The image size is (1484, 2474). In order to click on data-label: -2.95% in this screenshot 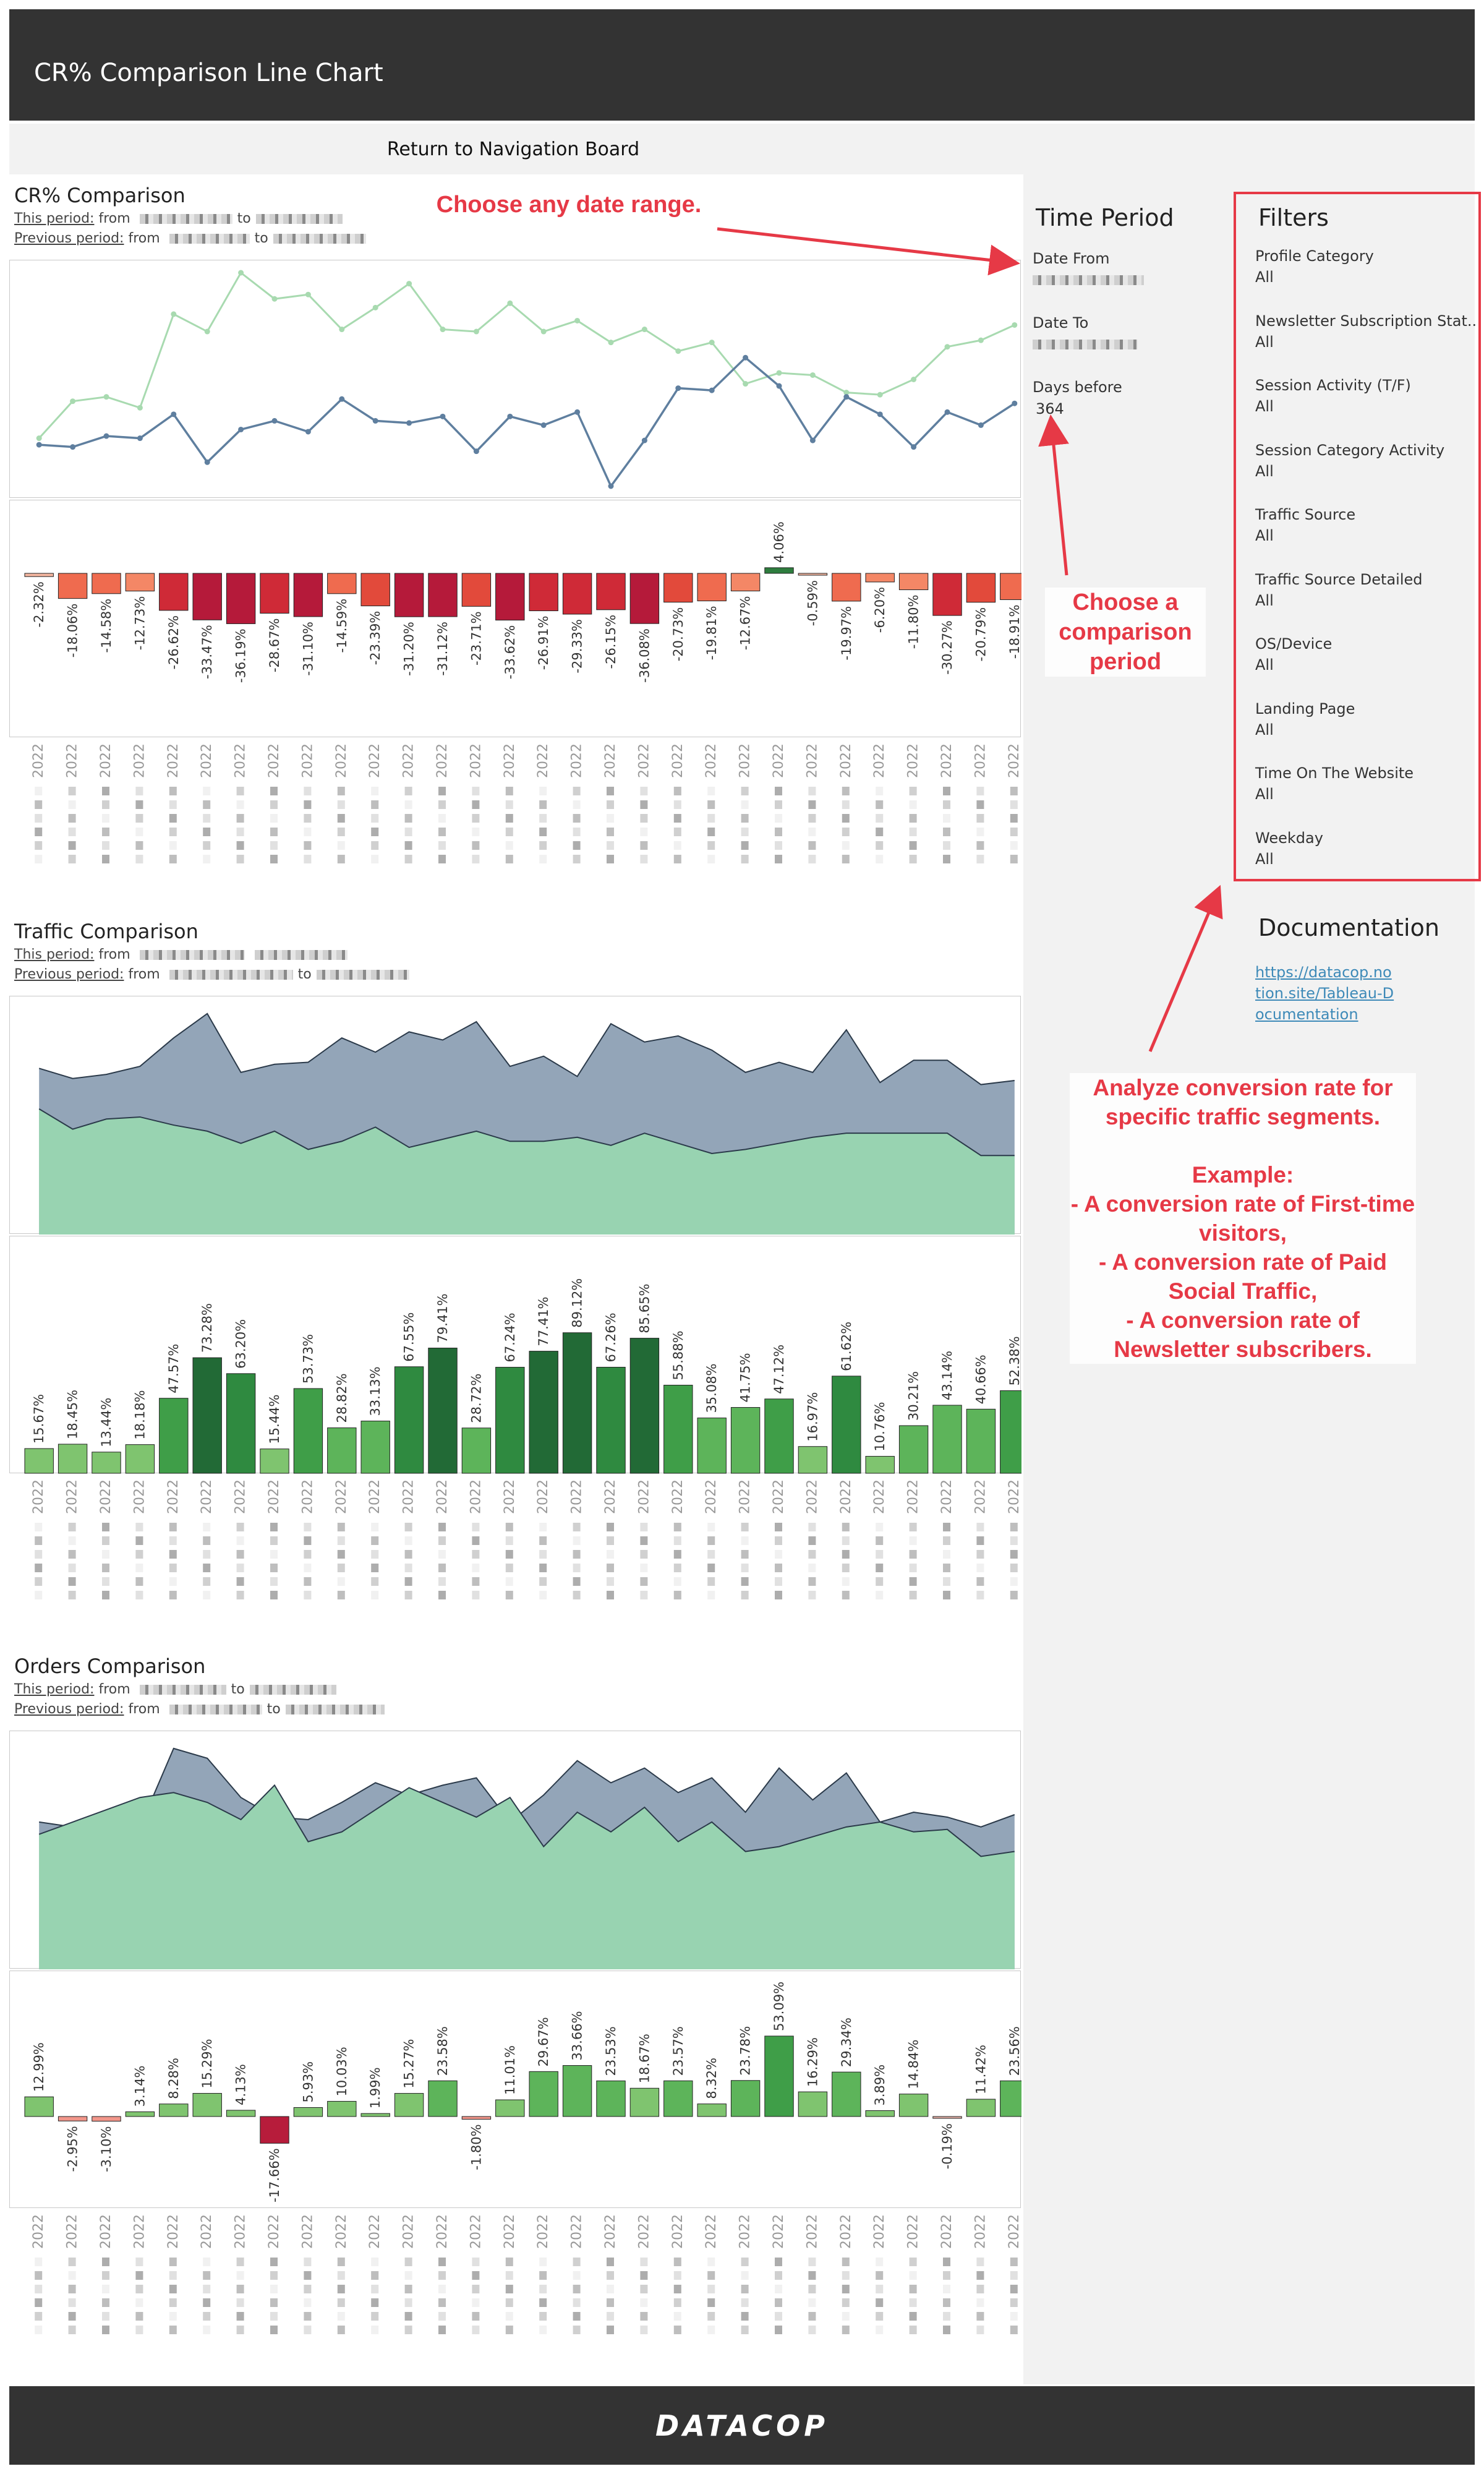, I will do `click(73, 2149)`.